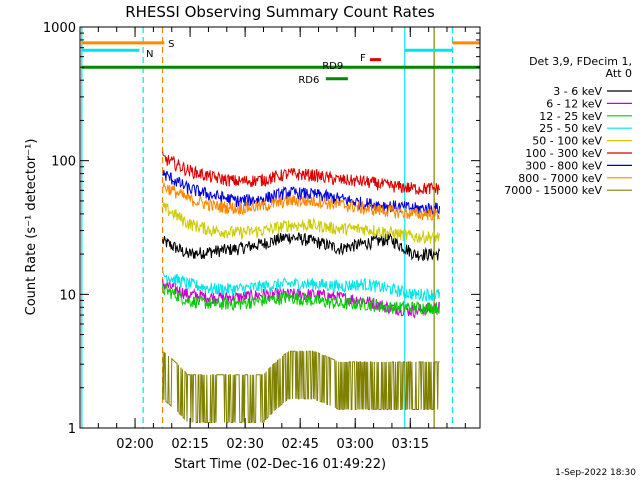 Image resolution: width=640 pixels, height=480 pixels. I want to click on legend-label: 12 - 25 keV, so click(570, 116).